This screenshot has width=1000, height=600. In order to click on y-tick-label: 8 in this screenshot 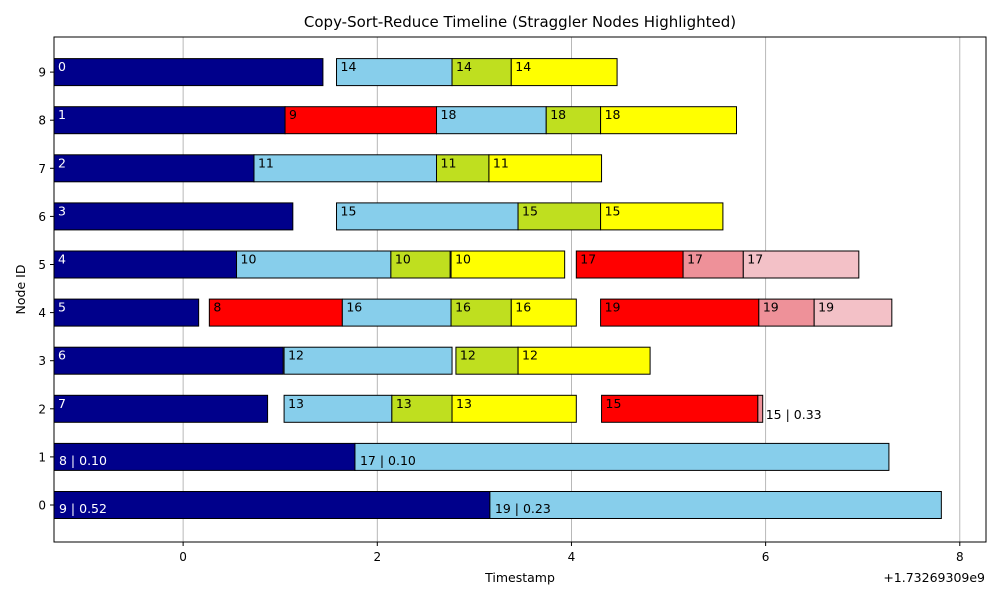, I will do `click(42, 121)`.